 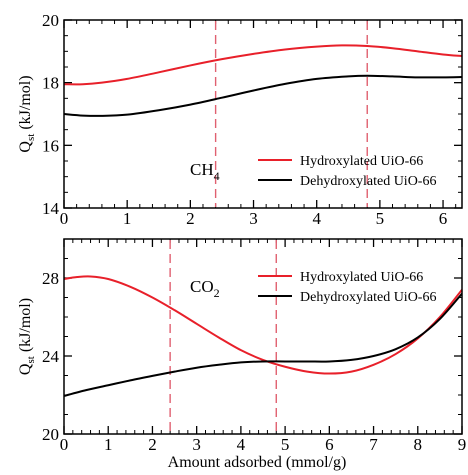 I want to click on gas-label: CH4, so click(x=205, y=171).